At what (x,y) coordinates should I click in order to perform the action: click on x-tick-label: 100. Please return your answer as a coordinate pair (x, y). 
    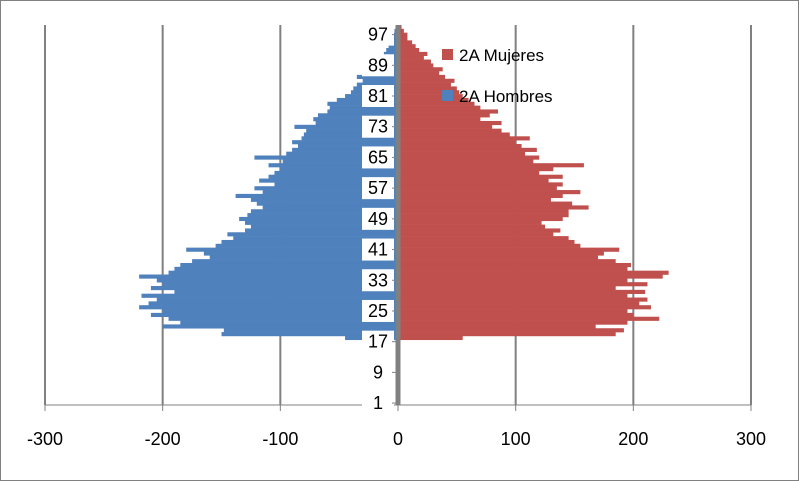
    Looking at the image, I should click on (516, 439).